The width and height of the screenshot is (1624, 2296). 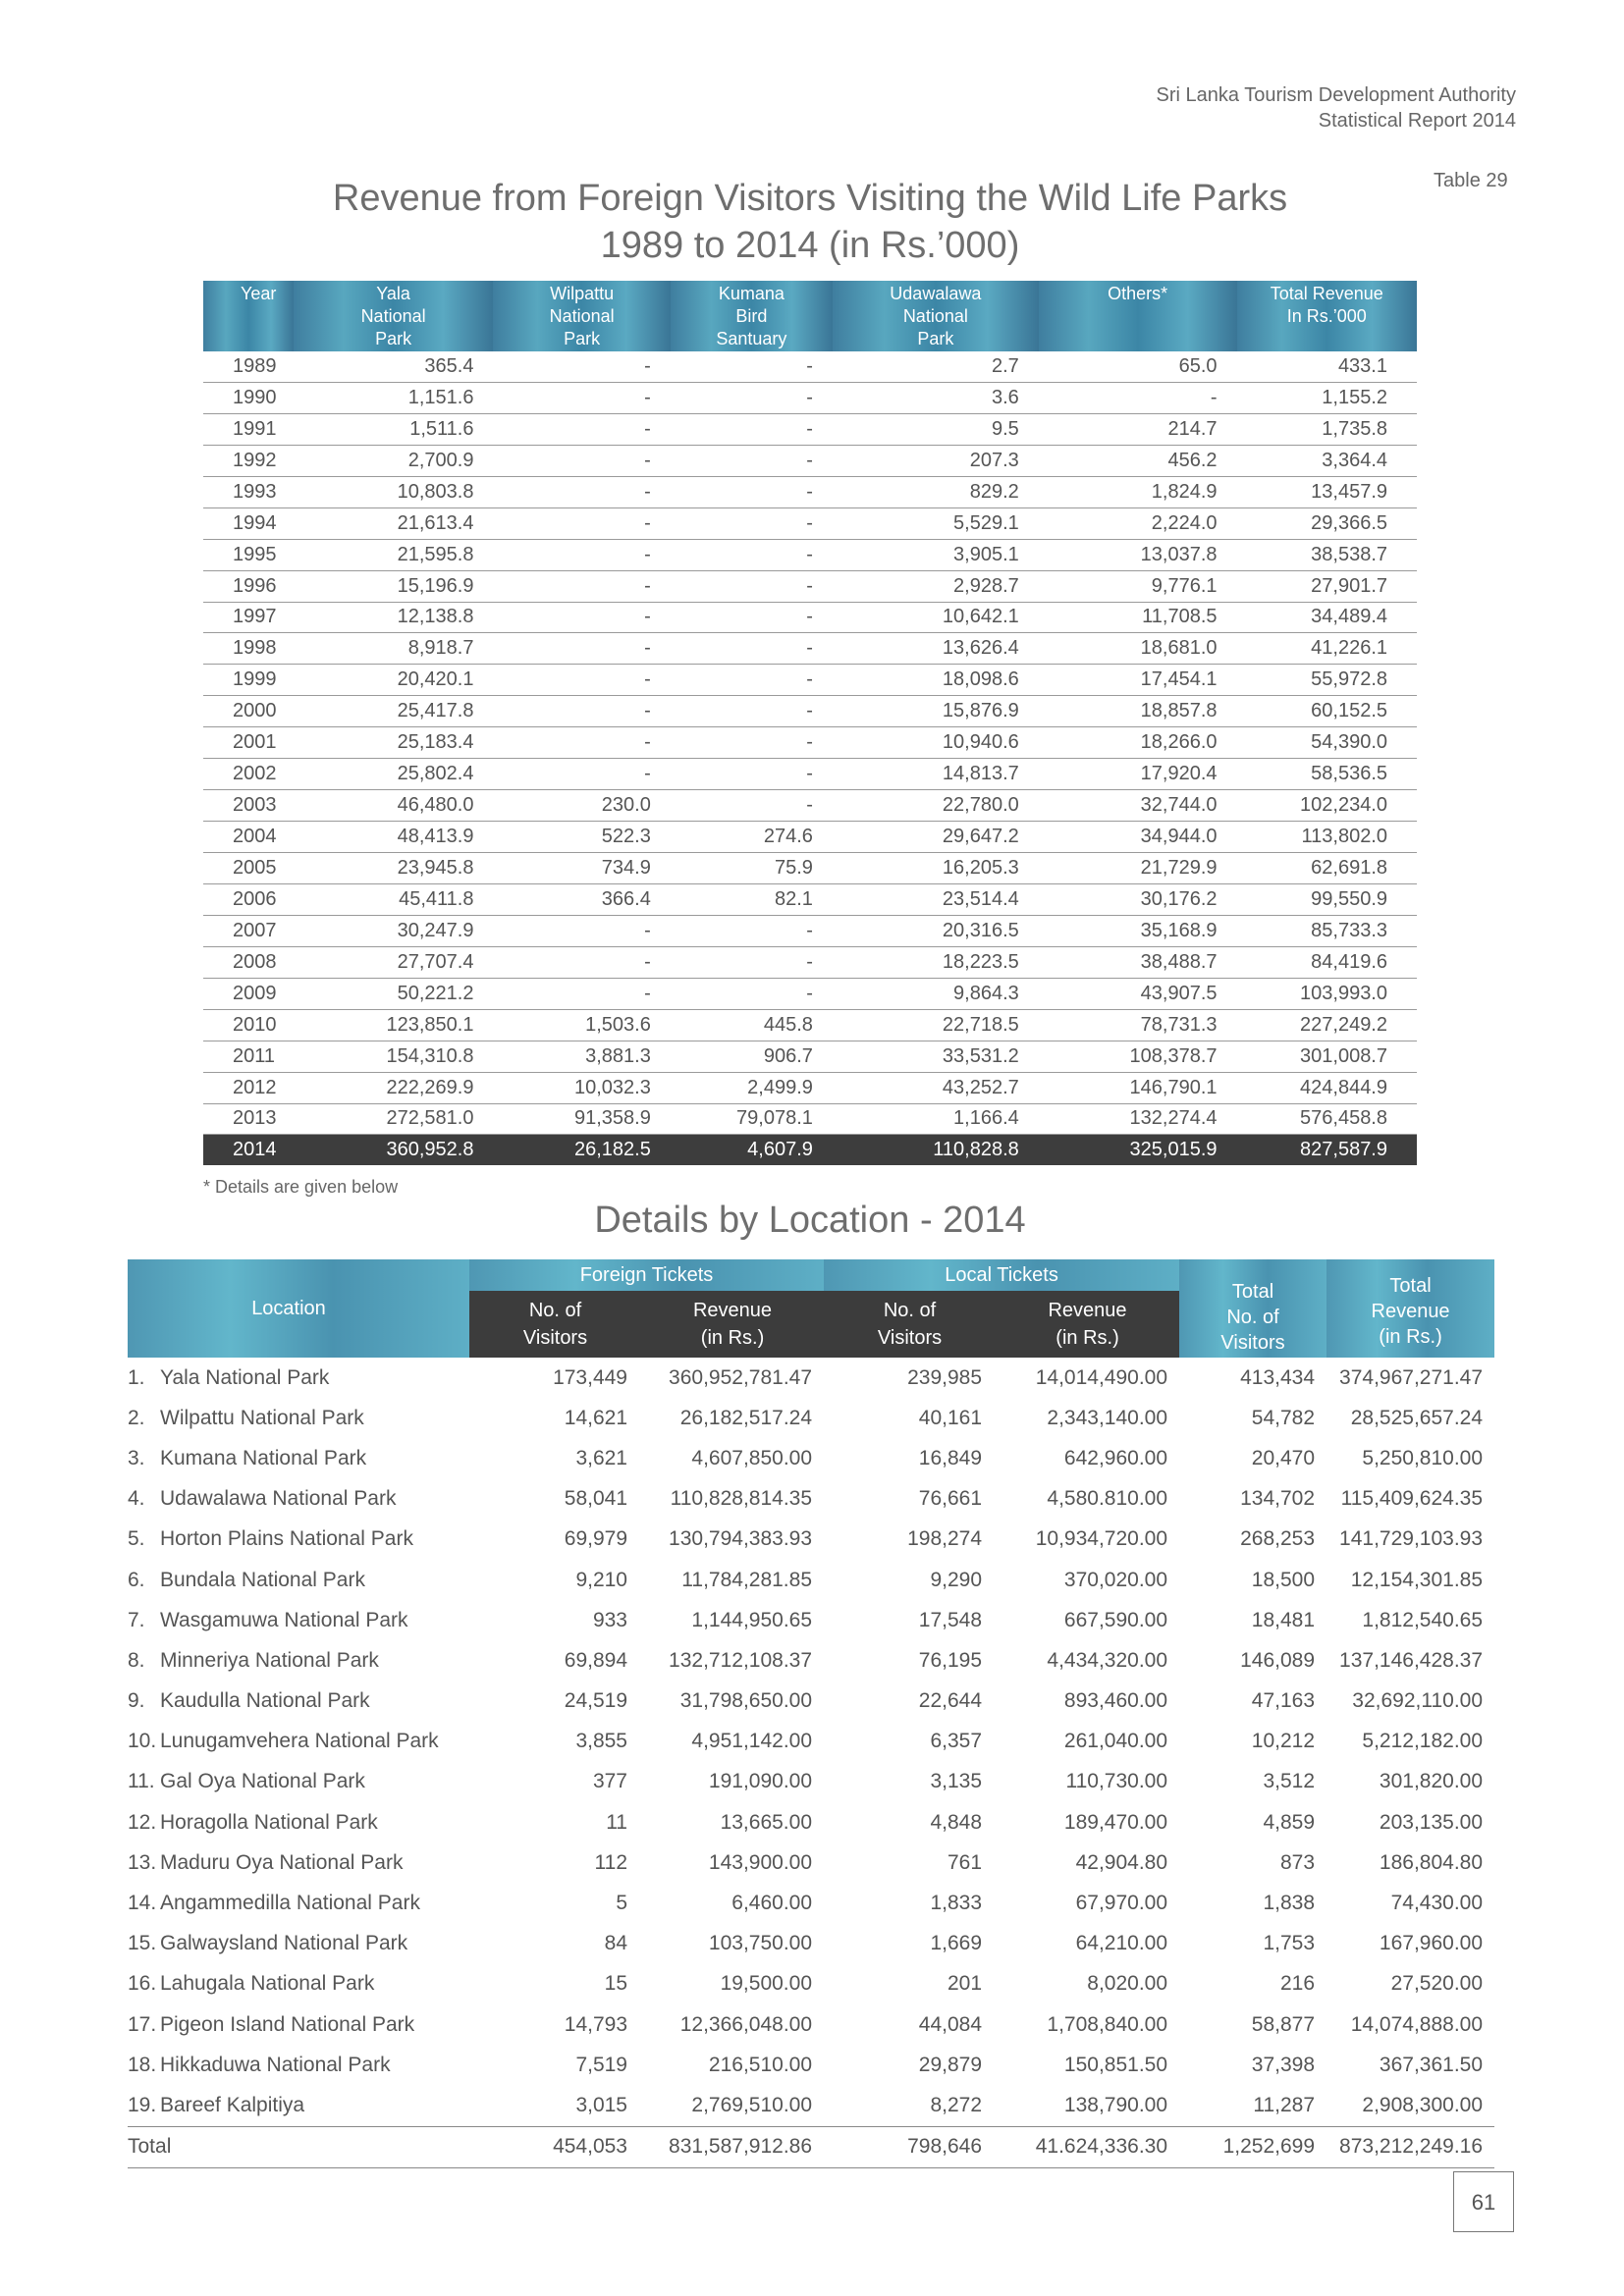 What do you see at coordinates (741, 1660) in the screenshot?
I see `cell-foreign-revenue: 132,712,108.37` at bounding box center [741, 1660].